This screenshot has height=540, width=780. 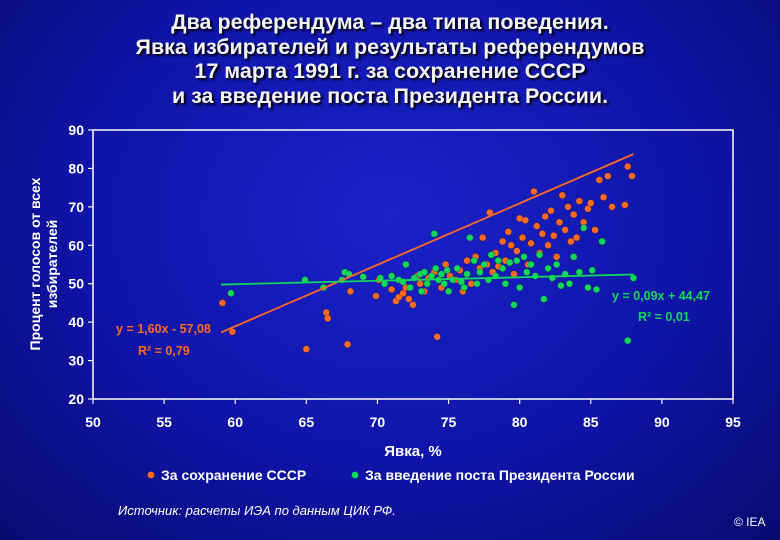 What do you see at coordinates (235, 422) in the screenshot?
I see `x-tick-label: 60` at bounding box center [235, 422].